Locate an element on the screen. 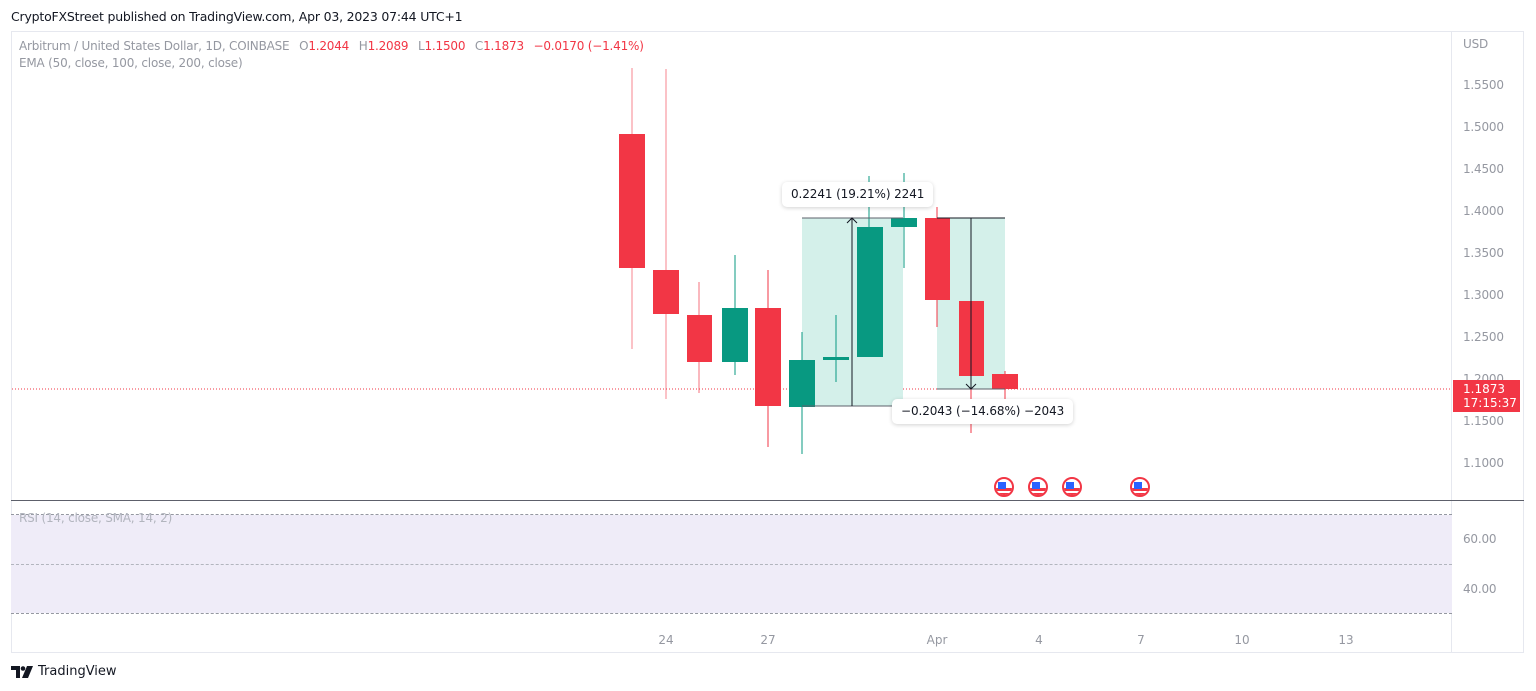 The width and height of the screenshot is (1536, 691). pane-separator is located at coordinates (767, 500).